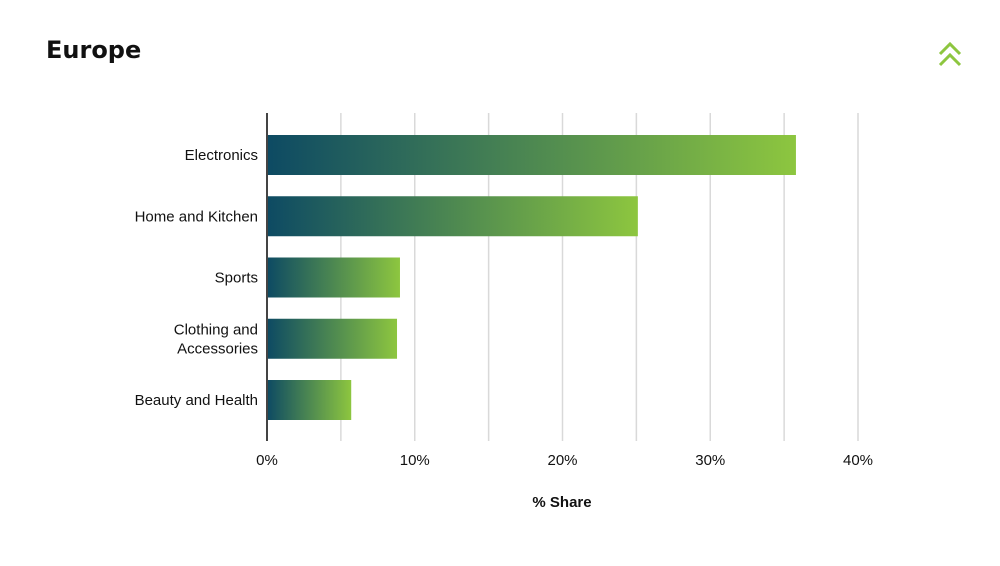  What do you see at coordinates (562, 460) in the screenshot?
I see `x-tick-label: 20%` at bounding box center [562, 460].